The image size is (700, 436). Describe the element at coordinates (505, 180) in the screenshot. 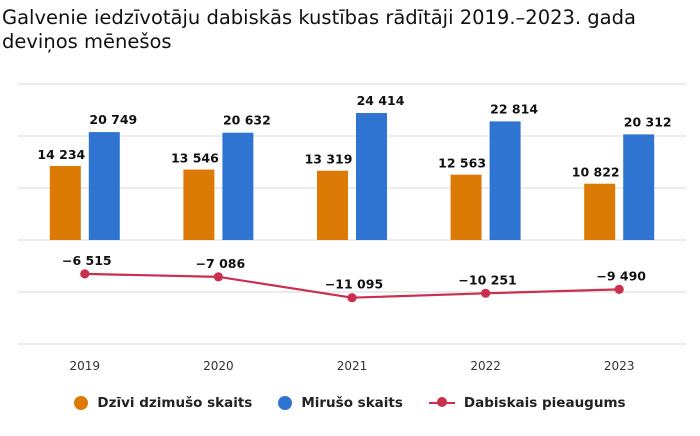

I see `bar-deaths-2022` at that location.